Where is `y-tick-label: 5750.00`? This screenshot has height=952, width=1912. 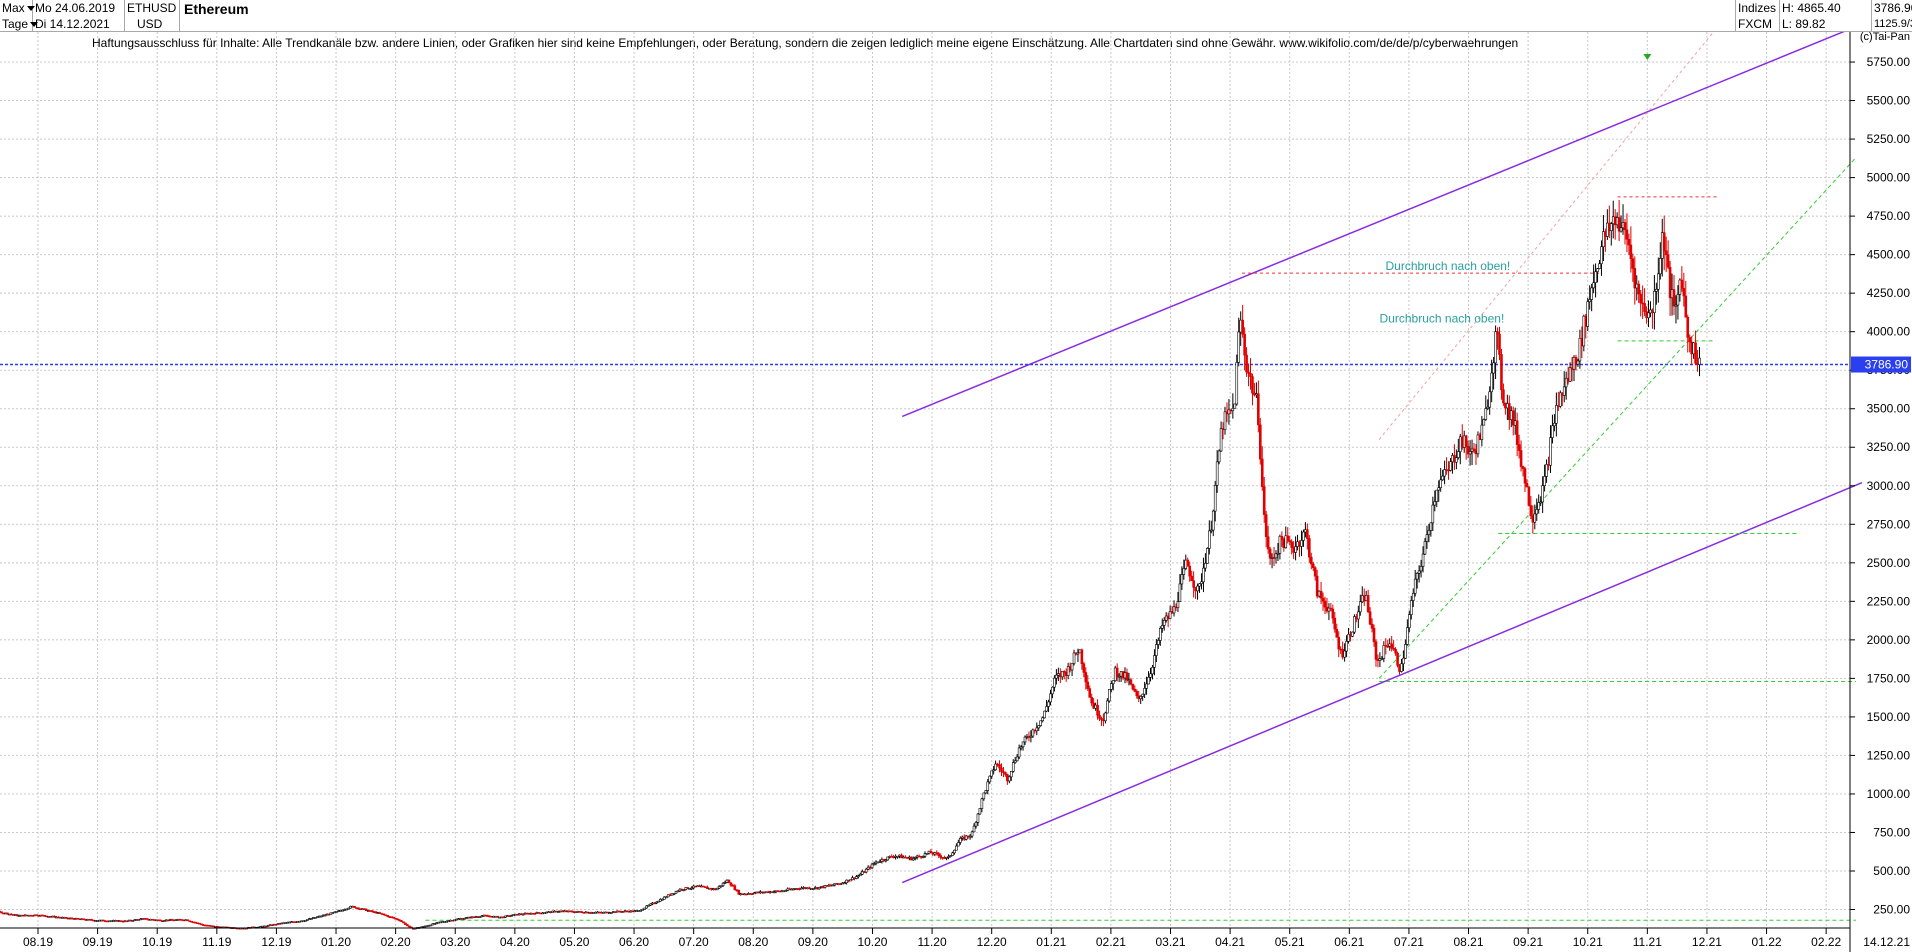
y-tick-label: 5750.00 is located at coordinates (1889, 62).